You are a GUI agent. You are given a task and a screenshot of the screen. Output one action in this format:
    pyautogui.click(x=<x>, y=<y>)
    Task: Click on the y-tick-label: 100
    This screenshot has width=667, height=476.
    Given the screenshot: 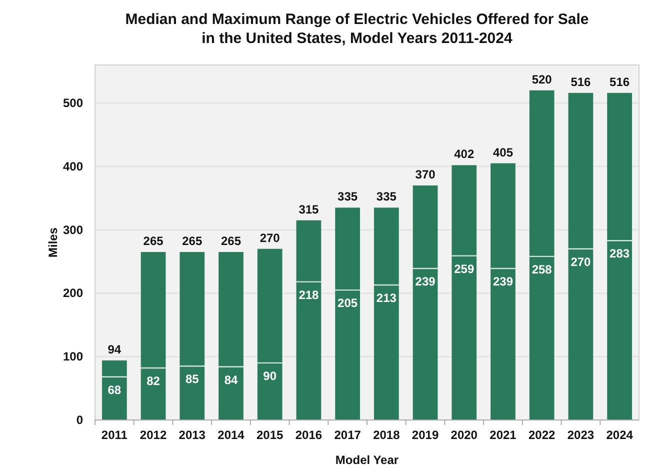 What is the action you would take?
    pyautogui.click(x=73, y=357)
    